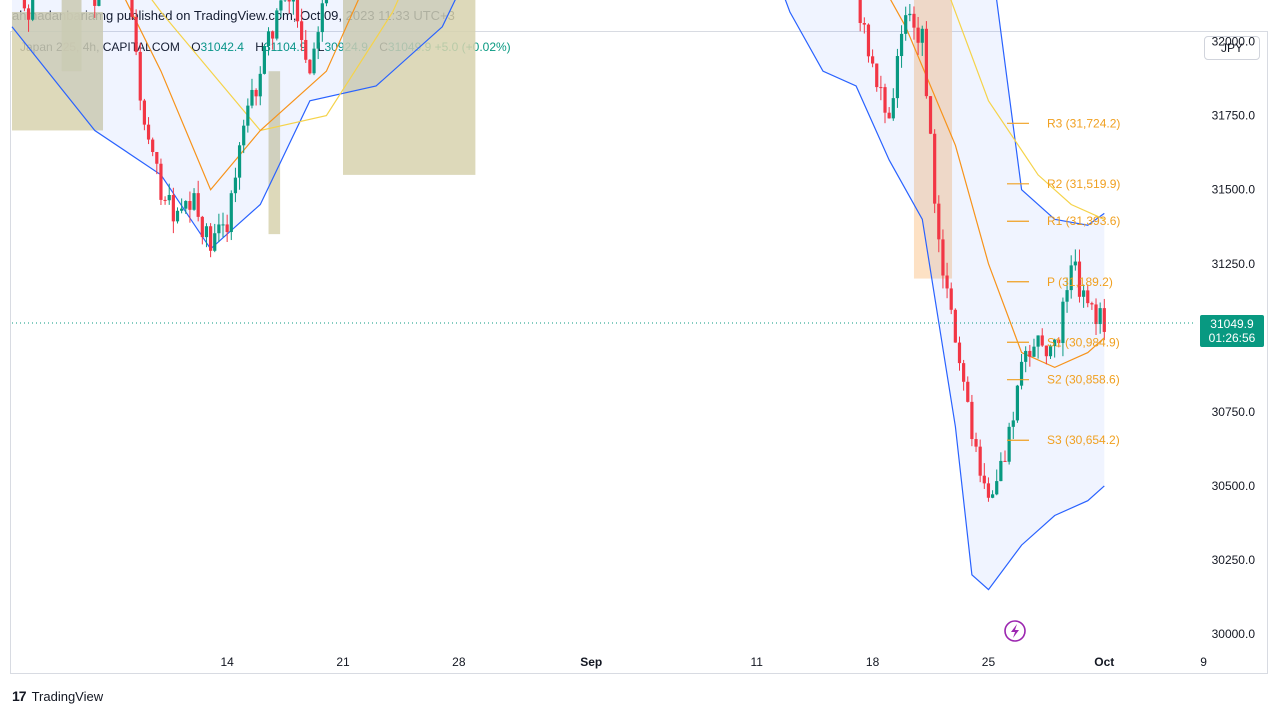  Describe the element at coordinates (19, 696) in the screenshot. I see `tradingview-logo-icon: 17` at that location.